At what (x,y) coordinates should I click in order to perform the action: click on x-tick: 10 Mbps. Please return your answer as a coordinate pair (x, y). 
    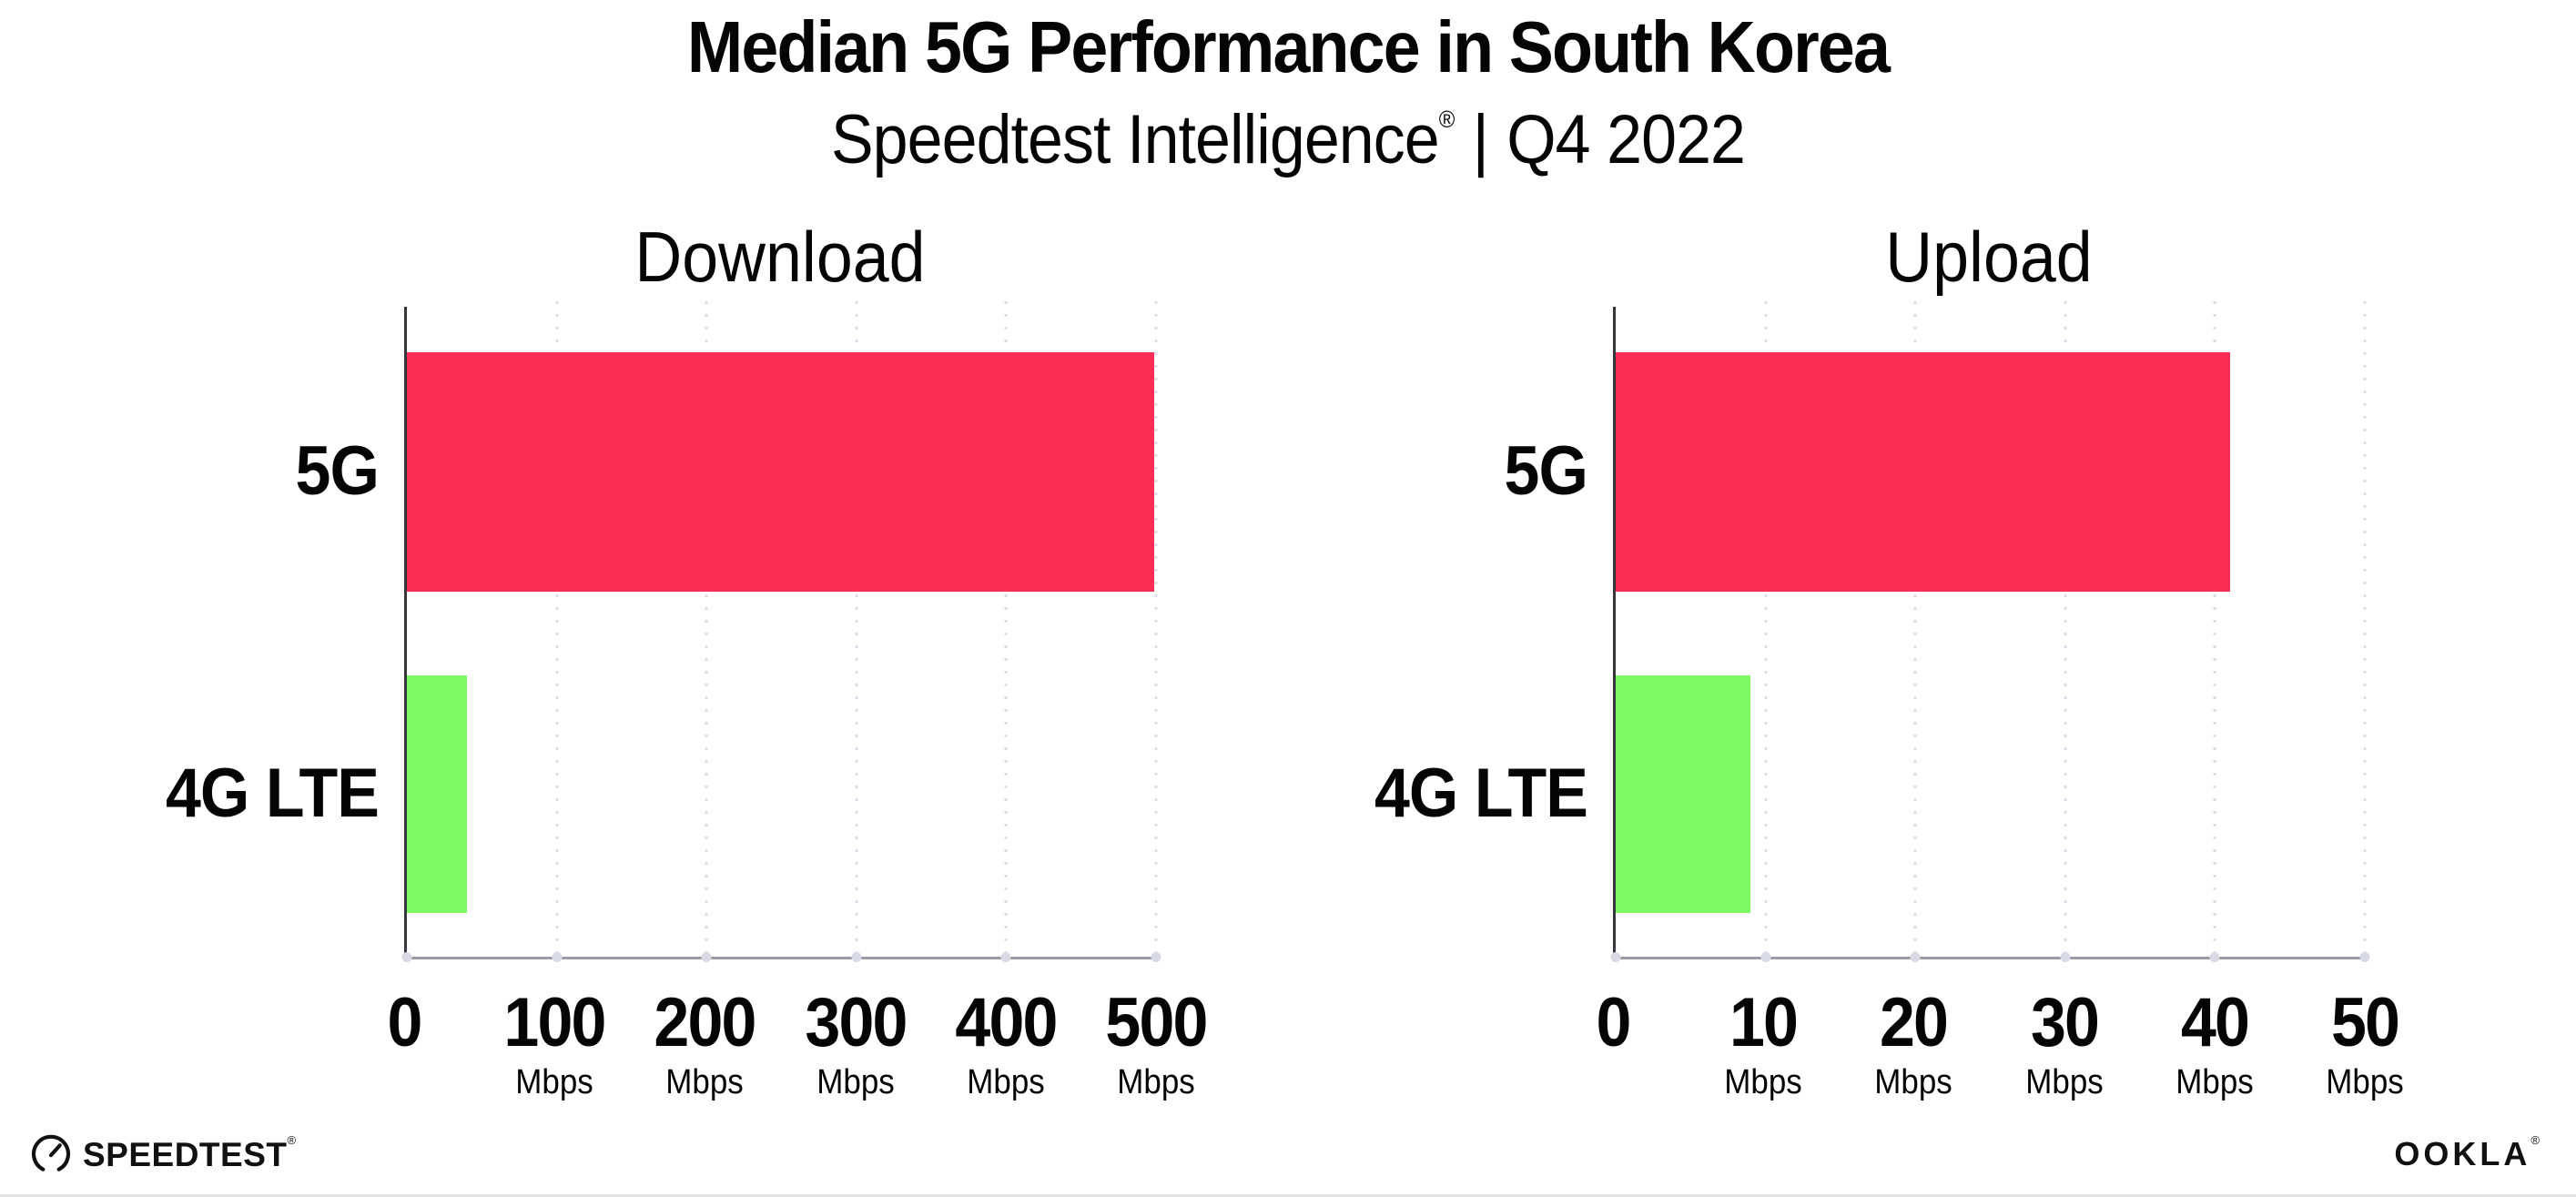
    Looking at the image, I should click on (1763, 1043).